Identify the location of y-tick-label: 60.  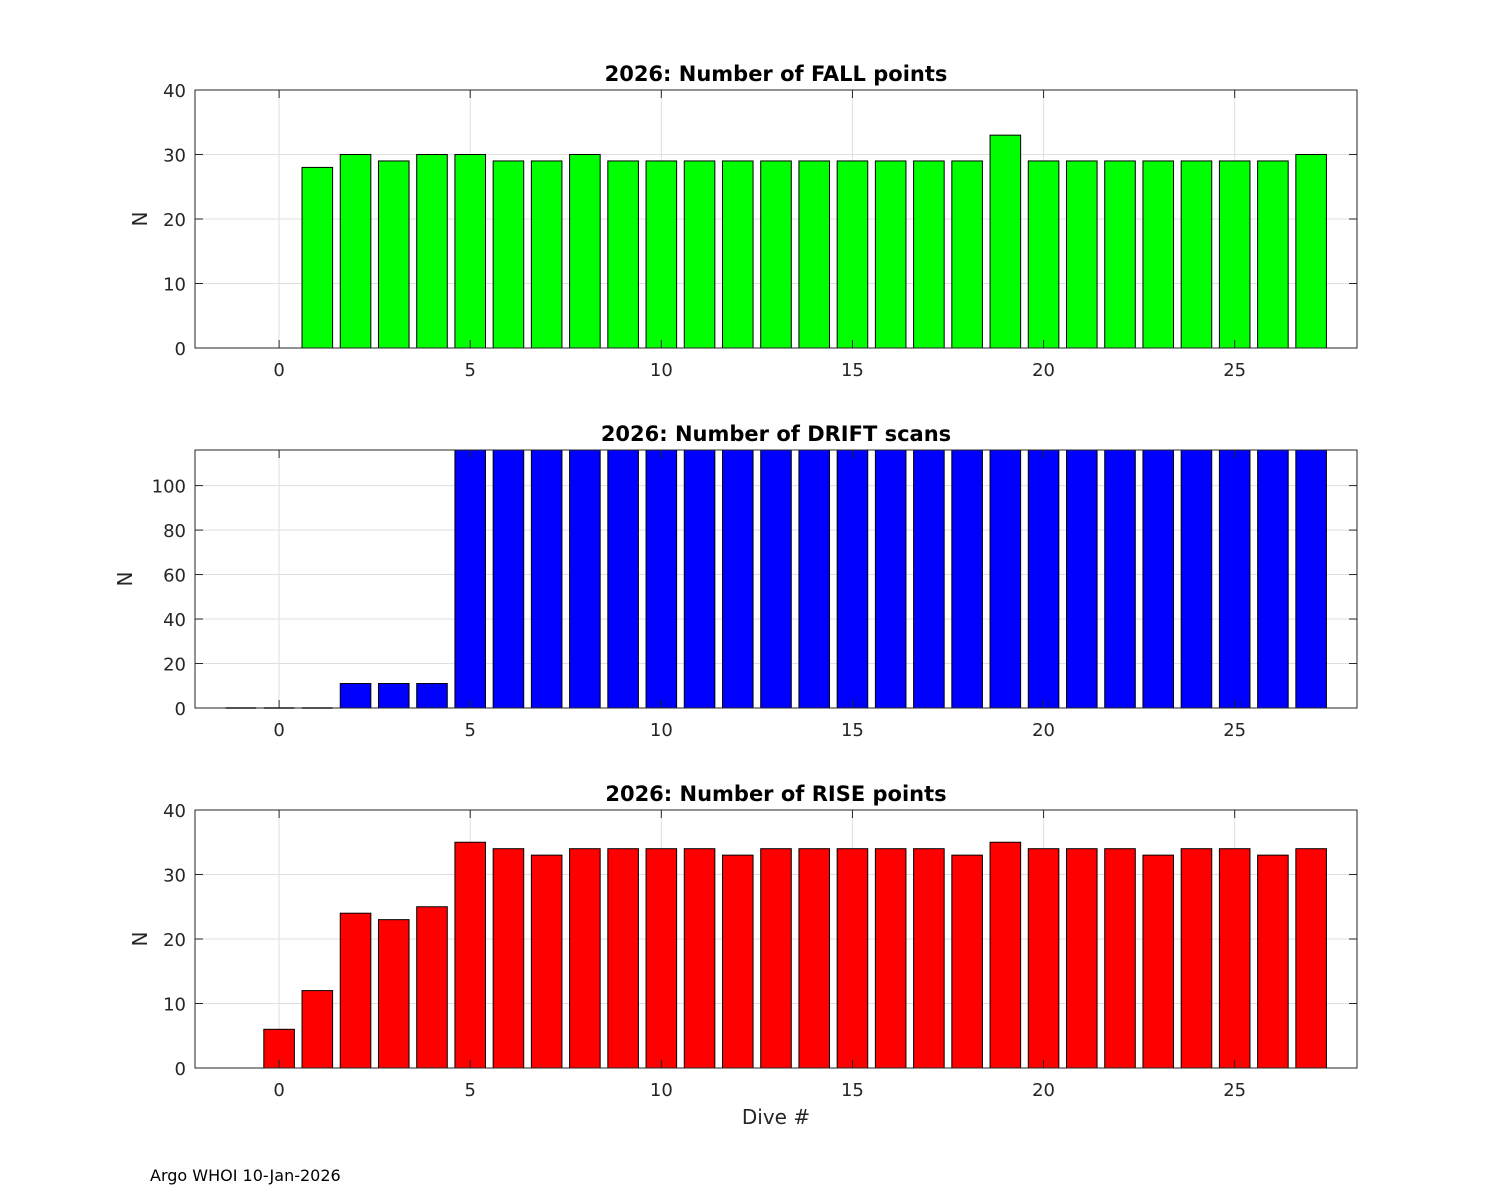
(174, 576).